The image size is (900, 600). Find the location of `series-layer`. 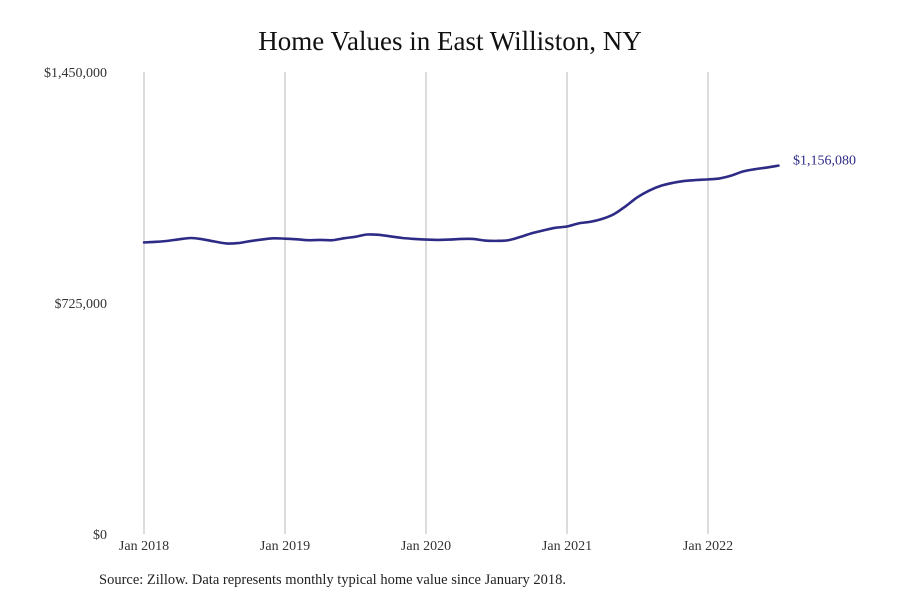

series-layer is located at coordinates (461, 204).